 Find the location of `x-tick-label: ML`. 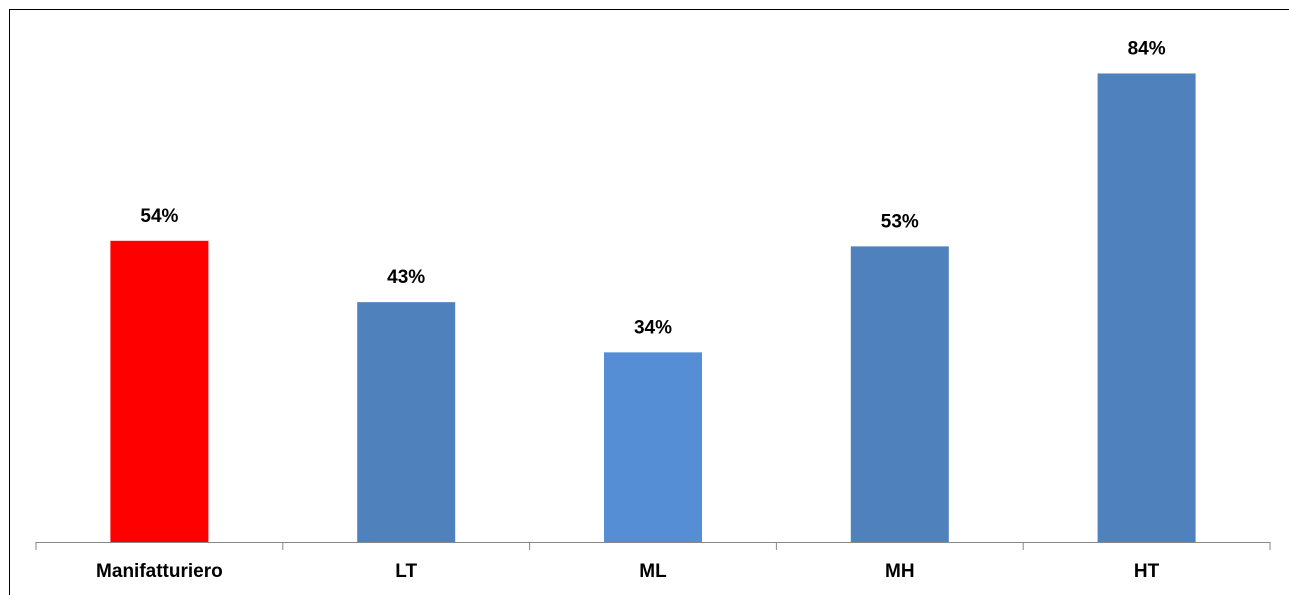

x-tick-label: ML is located at coordinates (653, 571).